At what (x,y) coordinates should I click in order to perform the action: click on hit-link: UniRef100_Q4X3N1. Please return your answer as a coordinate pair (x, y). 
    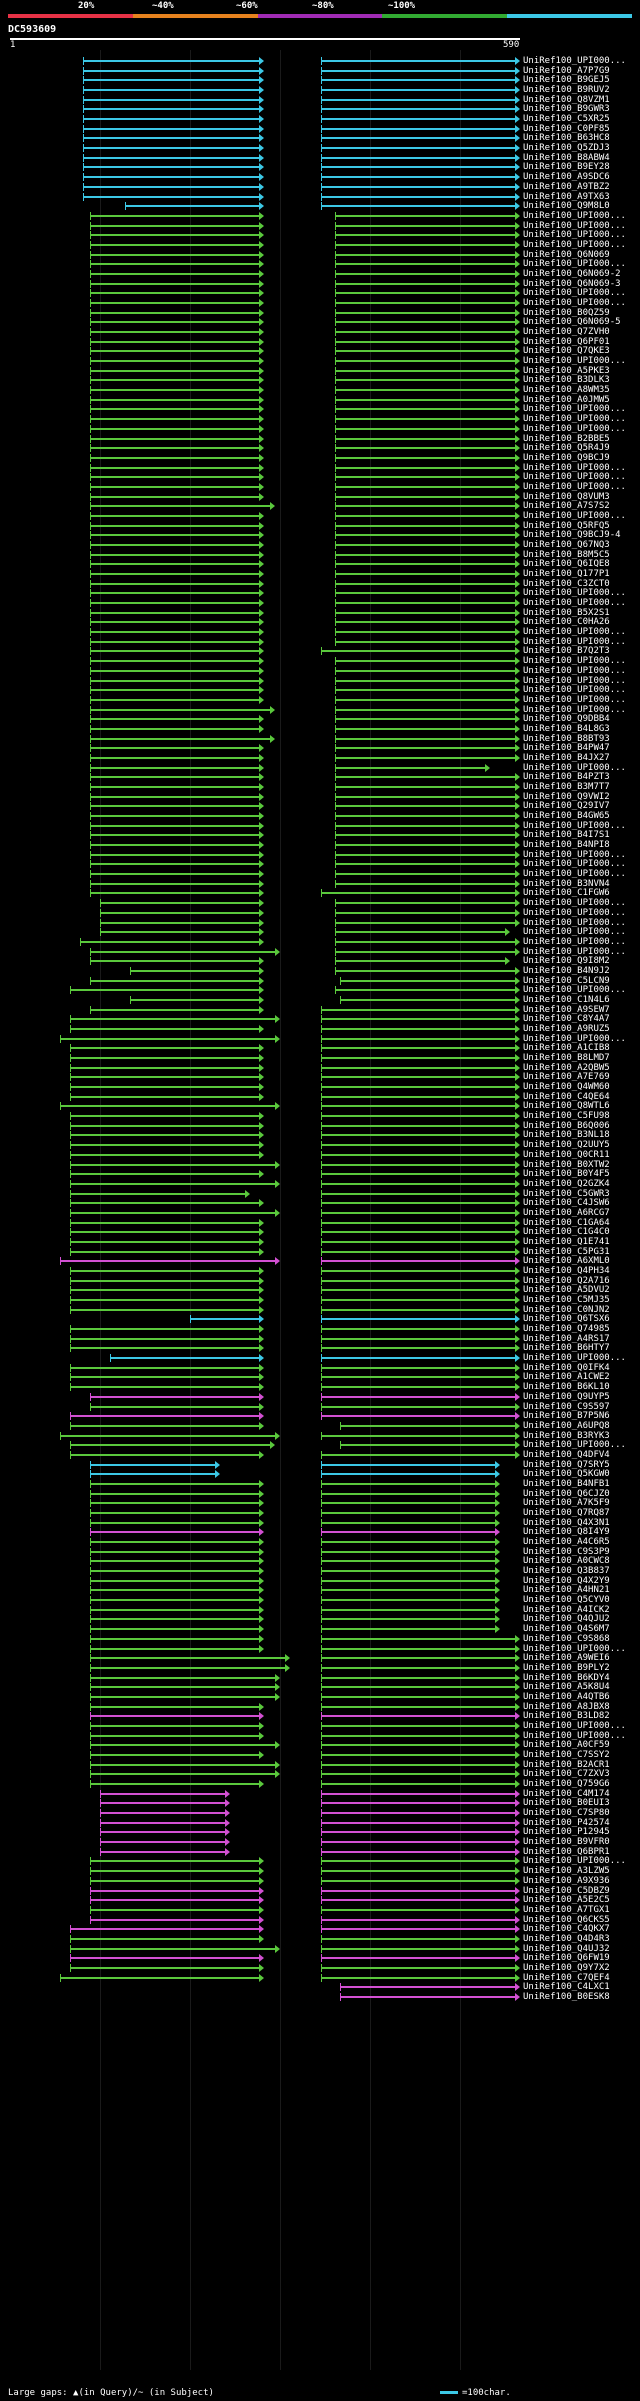
    Looking at the image, I should click on (566, 1523).